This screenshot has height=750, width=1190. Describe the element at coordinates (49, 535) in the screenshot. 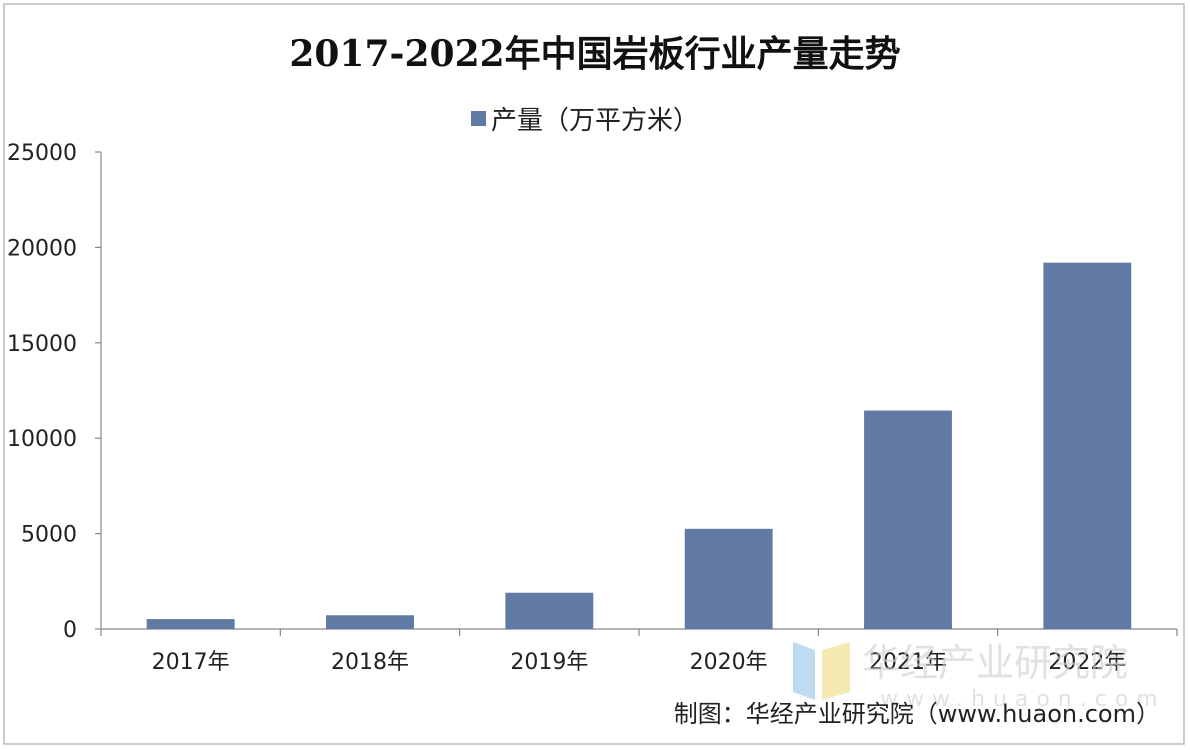

I see `y-tick-label: 5000` at that location.